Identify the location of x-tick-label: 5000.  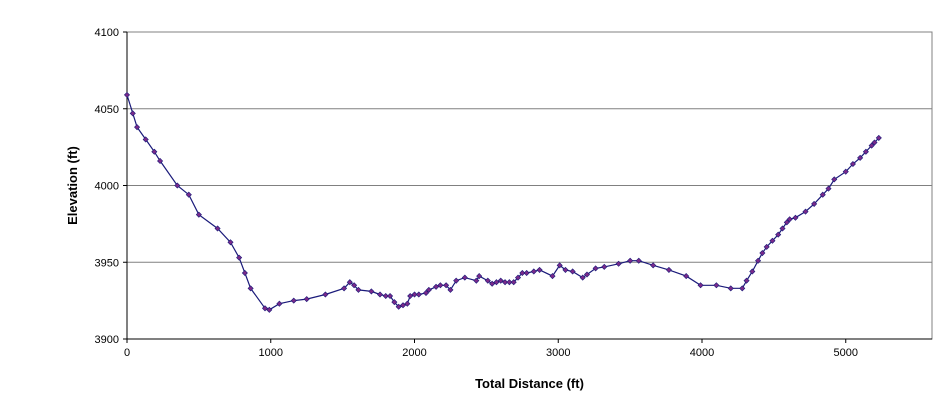
(846, 353).